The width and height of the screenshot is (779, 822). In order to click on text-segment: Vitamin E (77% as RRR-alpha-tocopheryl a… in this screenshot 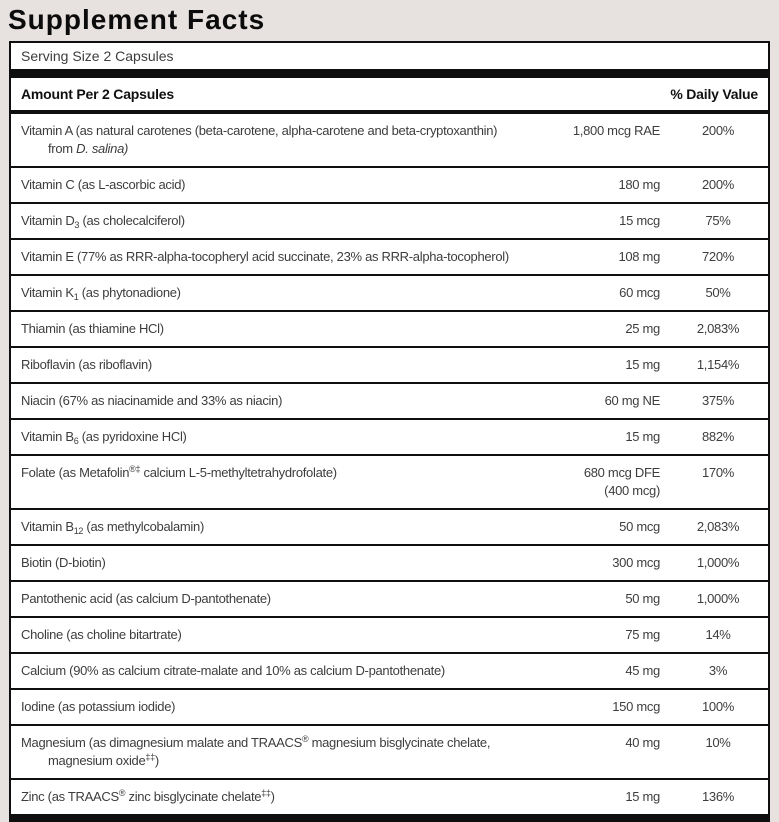, I will do `click(265, 256)`.